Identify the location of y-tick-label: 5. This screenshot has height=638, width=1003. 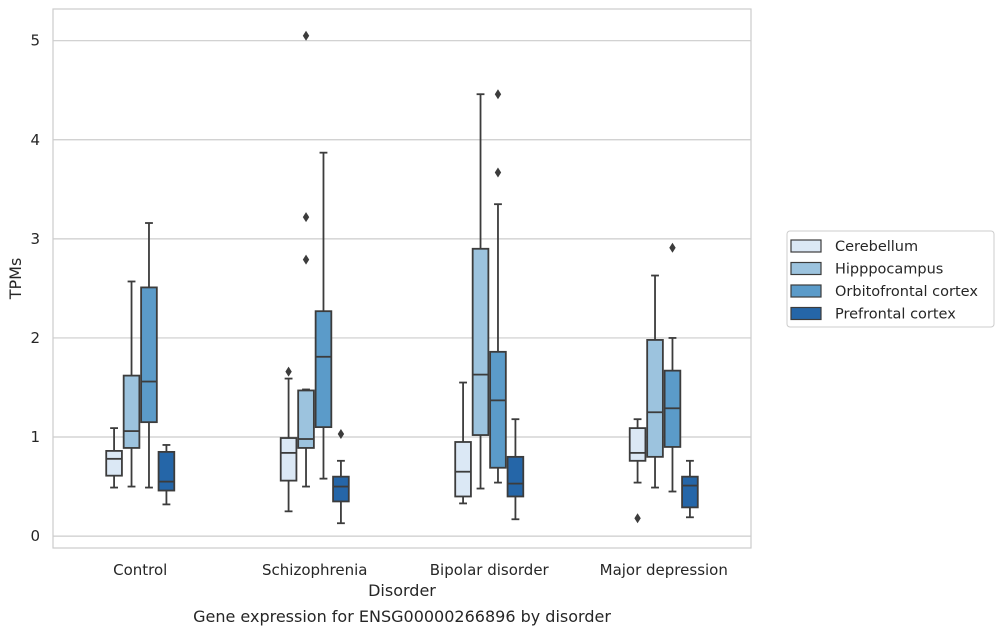
(35, 41).